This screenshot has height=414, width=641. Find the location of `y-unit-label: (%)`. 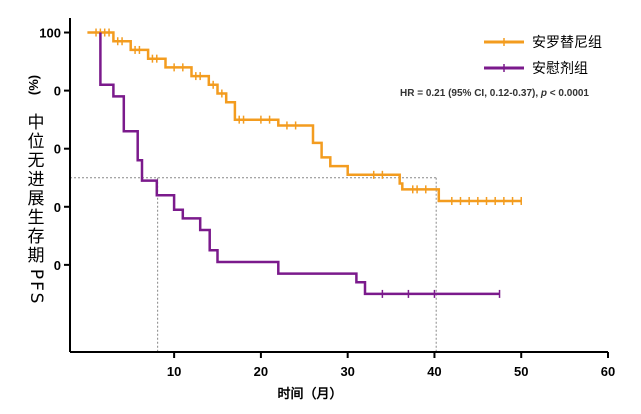

y-unit-label: (%) is located at coordinates (33, 85).